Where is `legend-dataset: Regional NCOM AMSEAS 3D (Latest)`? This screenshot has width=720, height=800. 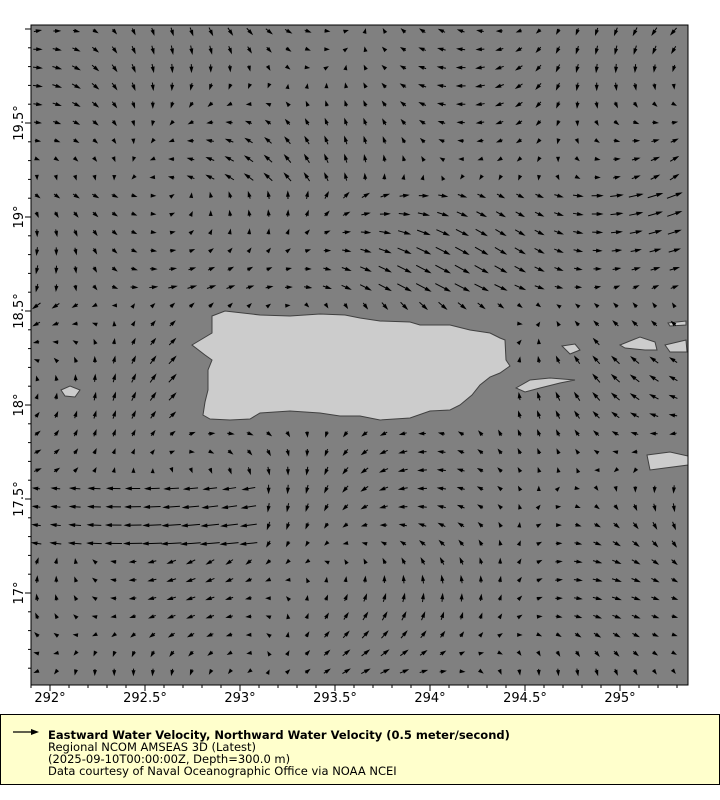
legend-dataset: Regional NCOM AMSEAS 3D (Latest) is located at coordinates (152, 747).